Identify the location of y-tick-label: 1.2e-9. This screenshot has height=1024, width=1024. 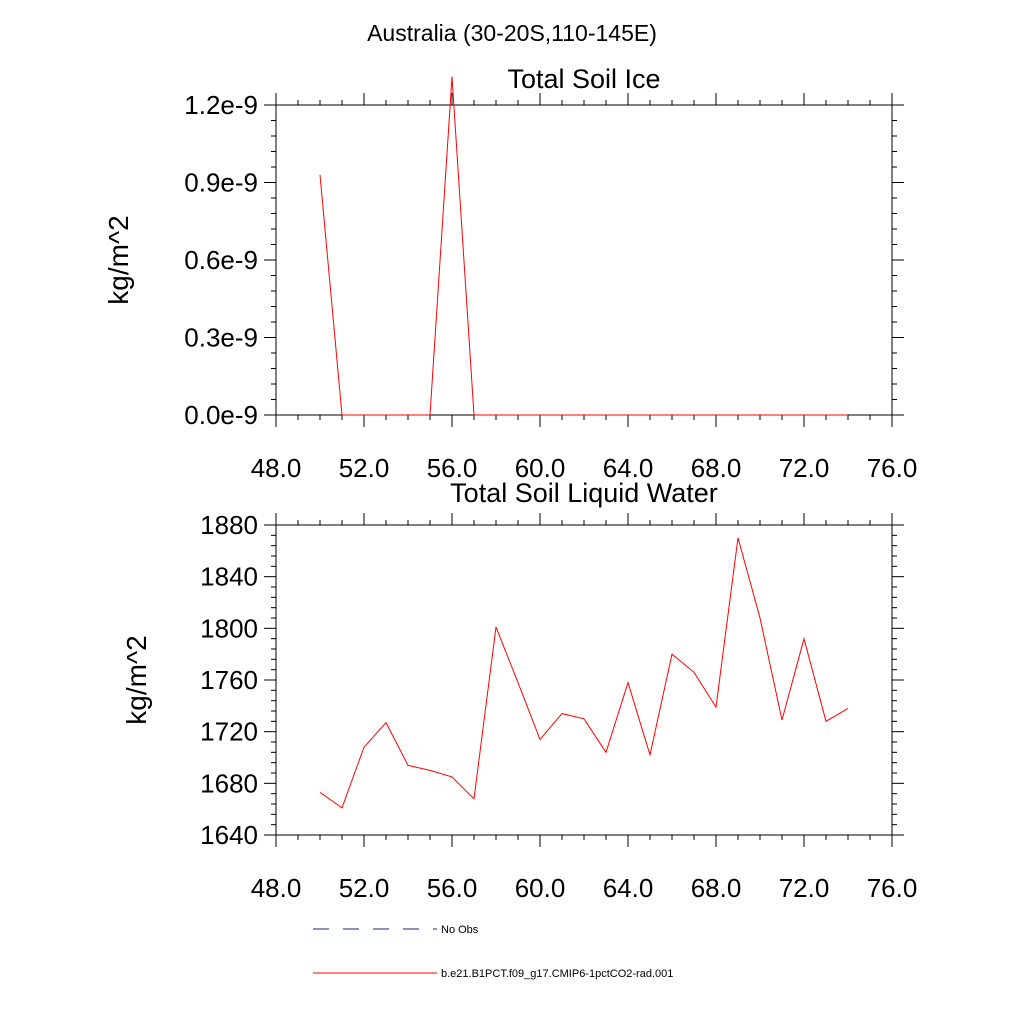
(221, 105).